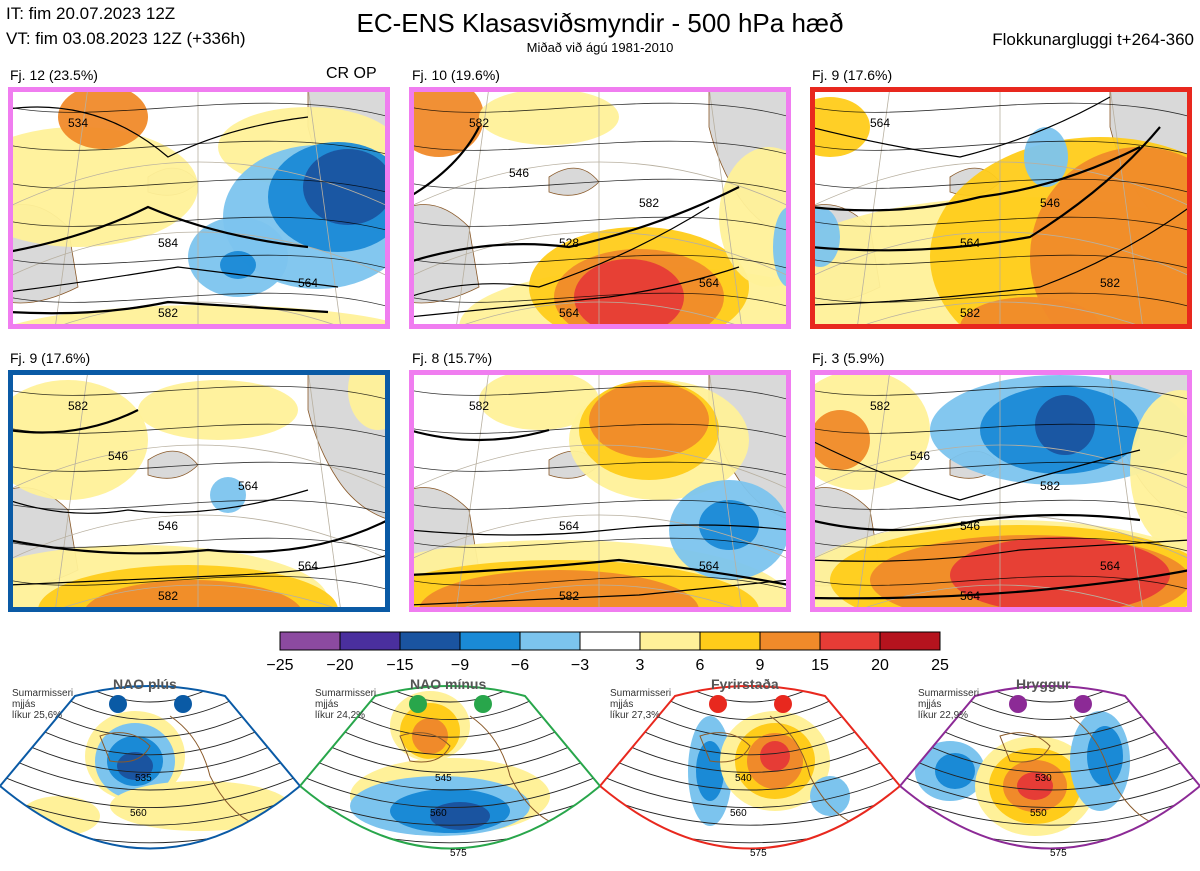 The height and width of the screenshot is (871, 1200). Describe the element at coordinates (143, 778) in the screenshot. I see `contour-label: 535` at that location.